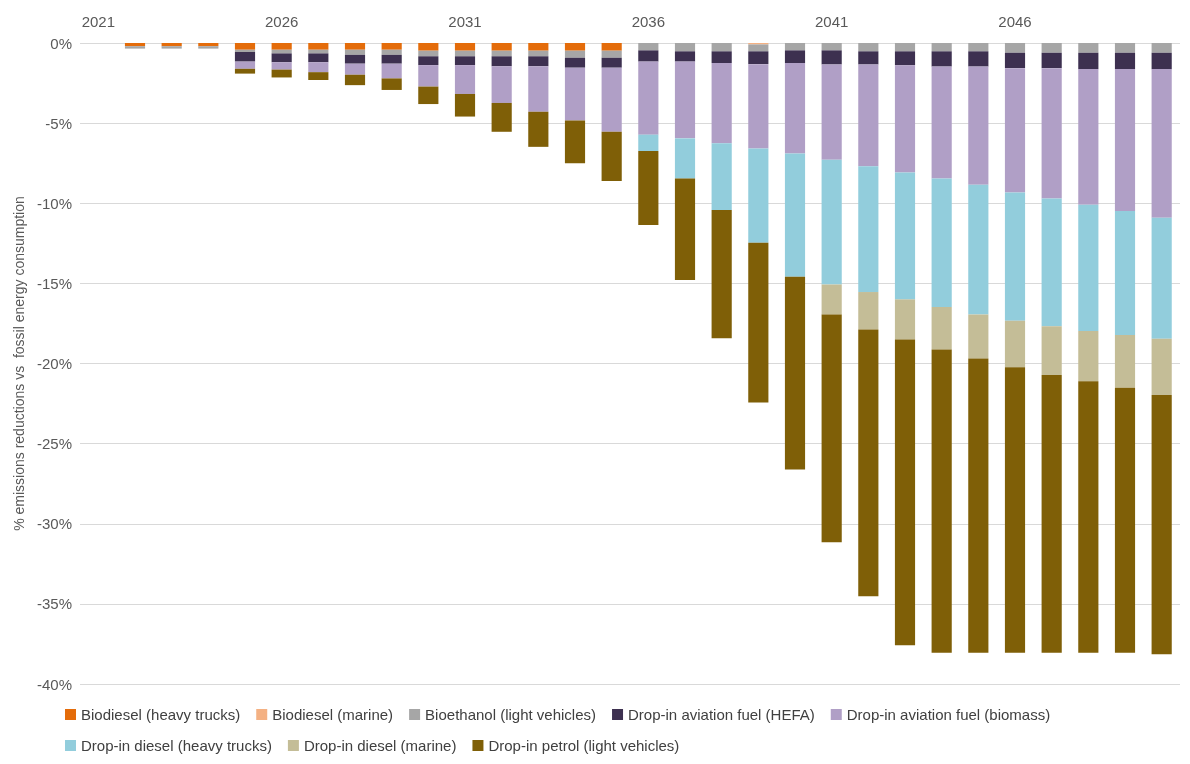 Image resolution: width=1190 pixels, height=764 pixels. I want to click on y-axis-title: % emissions reductions vs fossil energy consumption, so click(19, 363).